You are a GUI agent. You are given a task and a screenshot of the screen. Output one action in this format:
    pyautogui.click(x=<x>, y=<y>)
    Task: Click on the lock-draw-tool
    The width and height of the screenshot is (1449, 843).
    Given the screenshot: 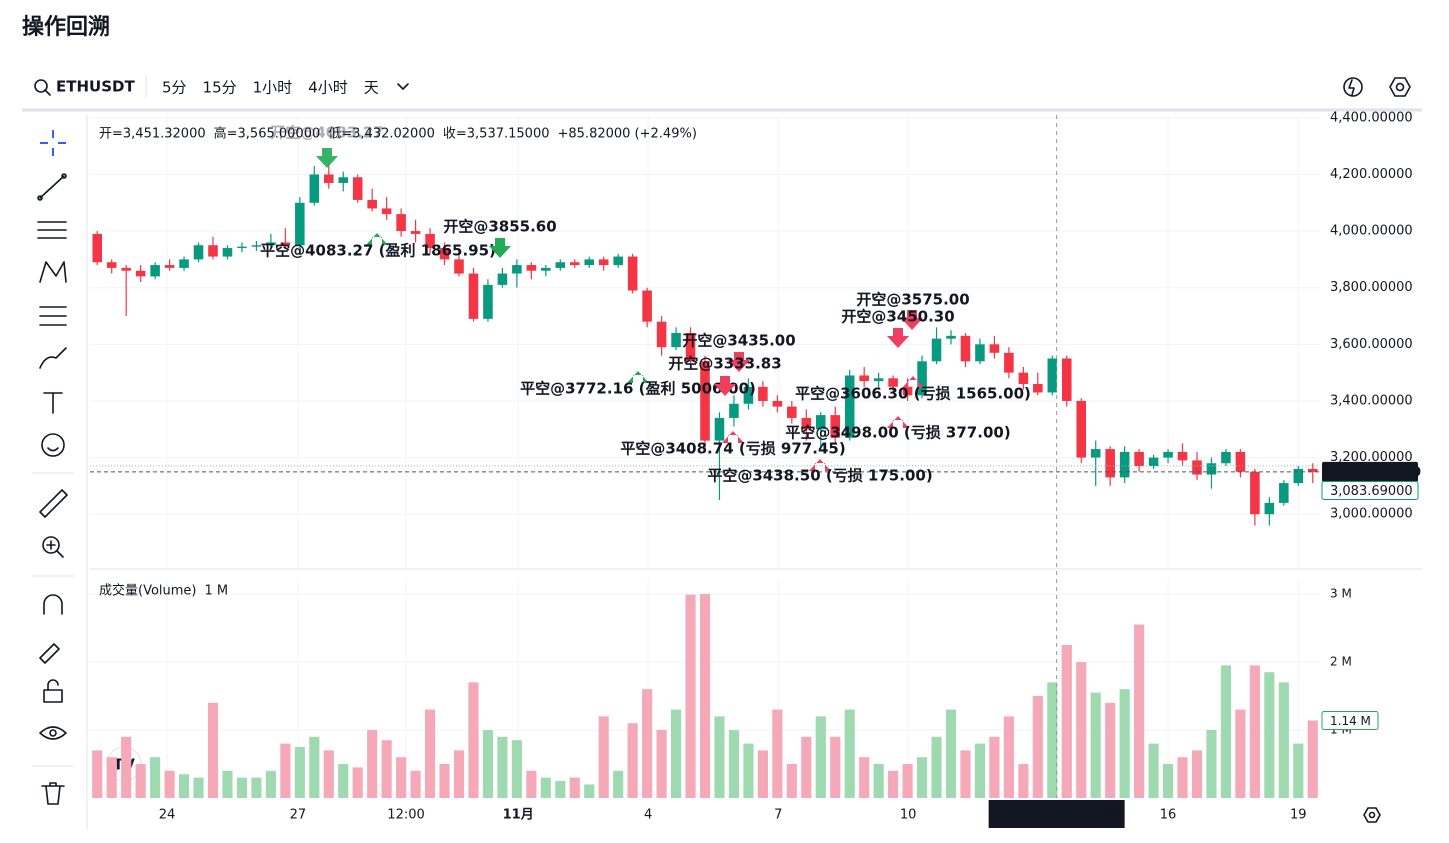 What is the action you would take?
    pyautogui.click(x=49, y=653)
    